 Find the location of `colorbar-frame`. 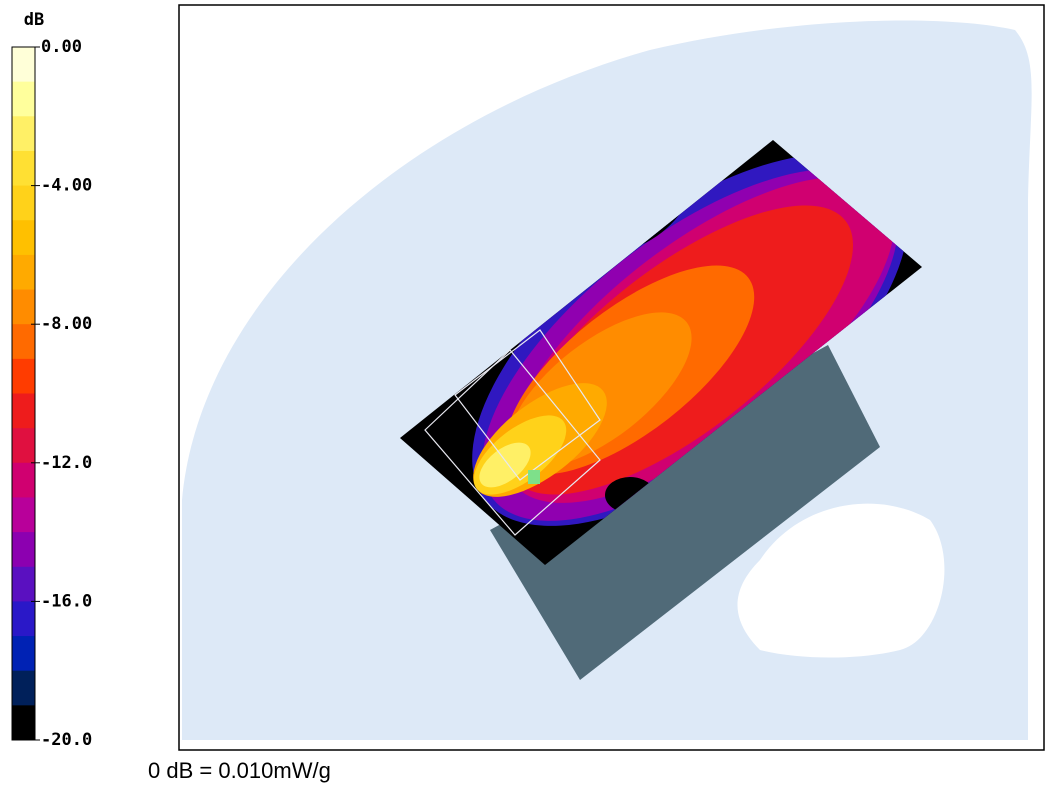

colorbar-frame is located at coordinates (23, 393).